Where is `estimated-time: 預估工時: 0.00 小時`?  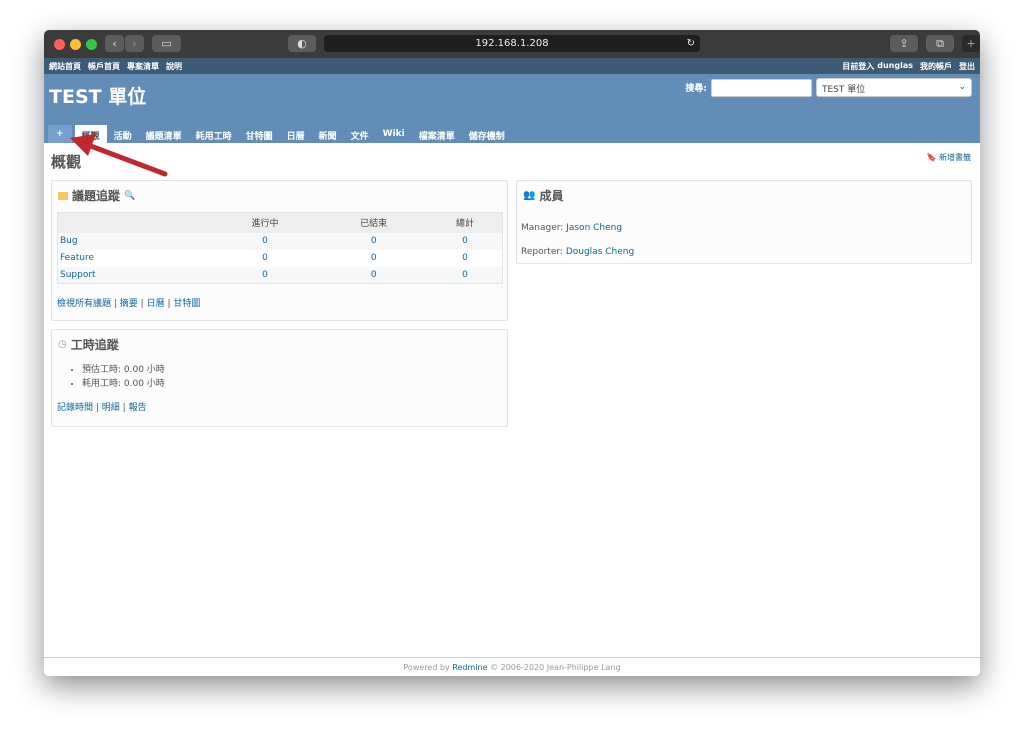 estimated-time: 預估工時: 0.00 小時 is located at coordinates (294, 370).